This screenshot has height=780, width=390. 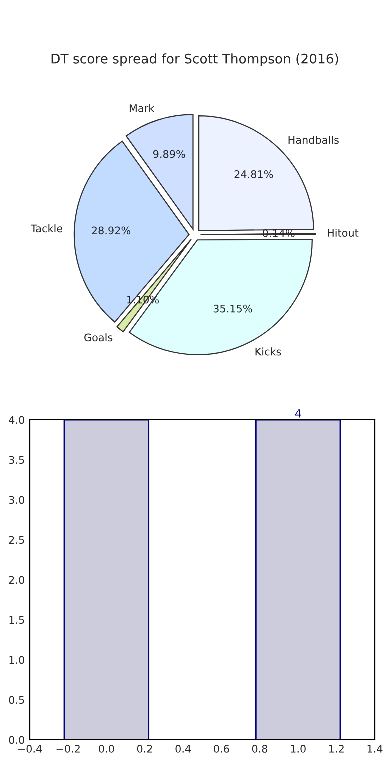 What do you see at coordinates (298, 414) in the screenshot?
I see `data-label: 4` at bounding box center [298, 414].